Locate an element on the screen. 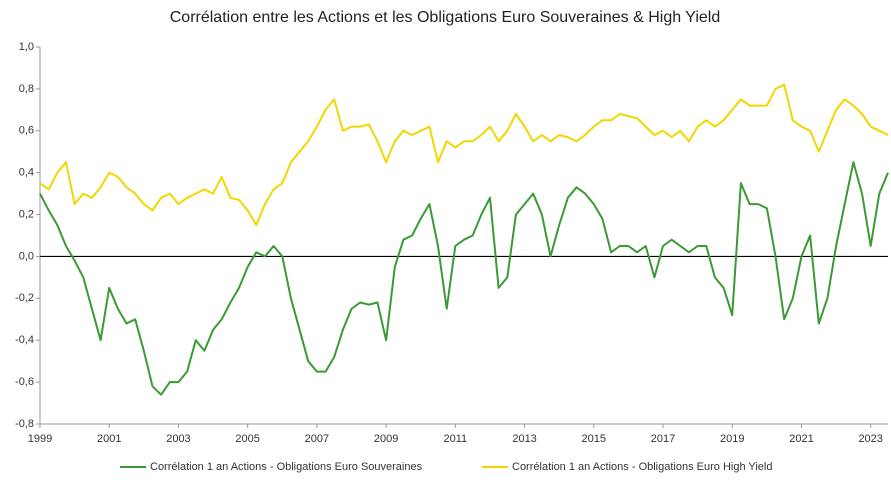 The image size is (891, 480). y-tick-label: 0,6 is located at coordinates (26, 131).